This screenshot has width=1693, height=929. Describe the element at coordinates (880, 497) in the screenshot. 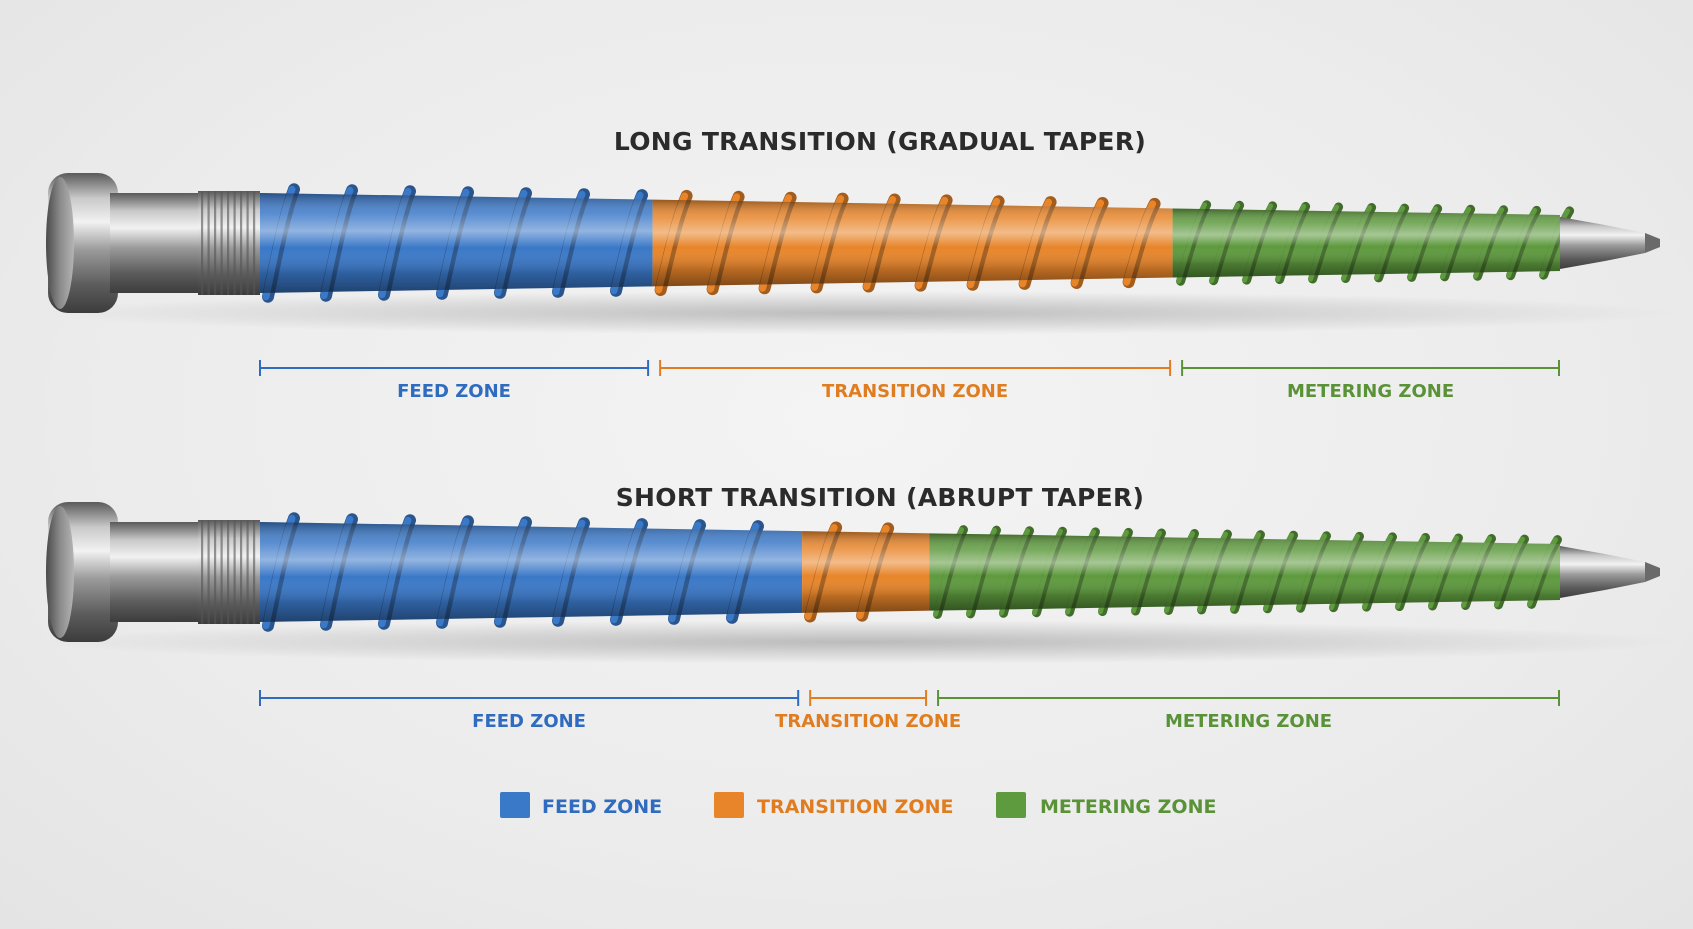

I see `diagram-title: SHORT TRANSITION (ABRUPT TAPER)` at that location.